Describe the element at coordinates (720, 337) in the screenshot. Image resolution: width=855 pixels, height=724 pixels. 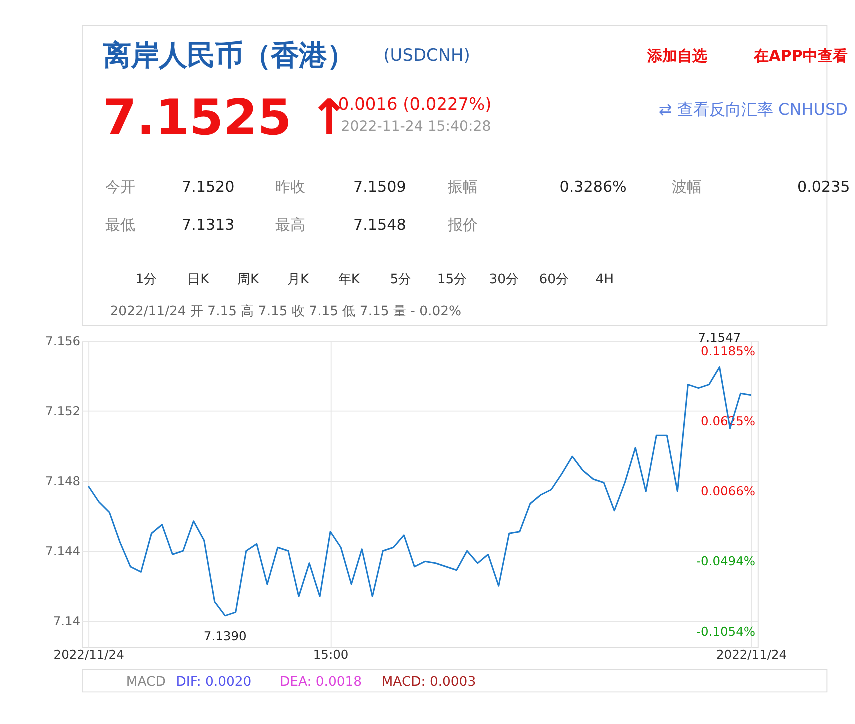
I see `annotation: 7.1547` at that location.